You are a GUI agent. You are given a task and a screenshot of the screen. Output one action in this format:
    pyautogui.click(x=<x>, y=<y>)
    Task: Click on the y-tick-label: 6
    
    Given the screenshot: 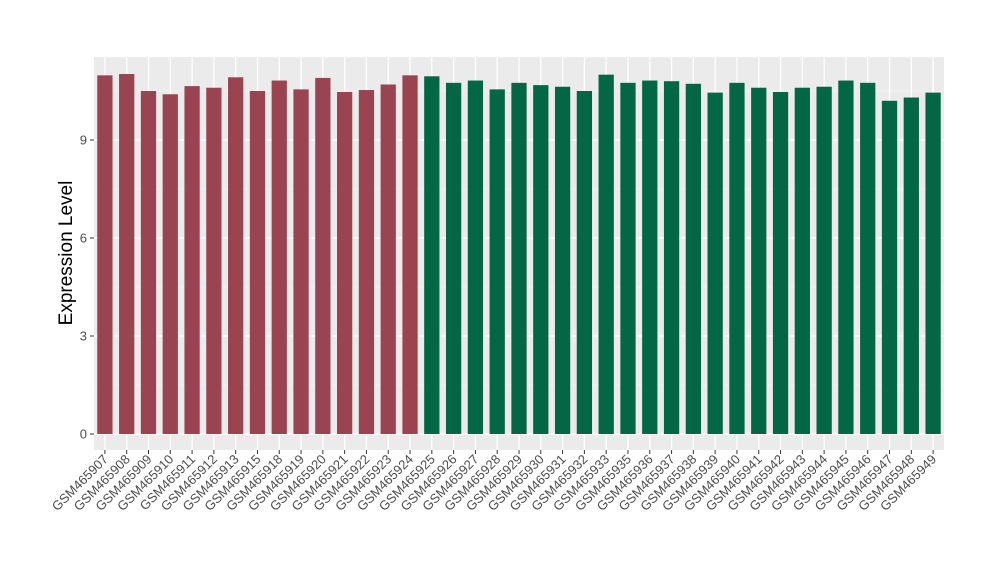 What is the action you would take?
    pyautogui.click(x=83, y=238)
    